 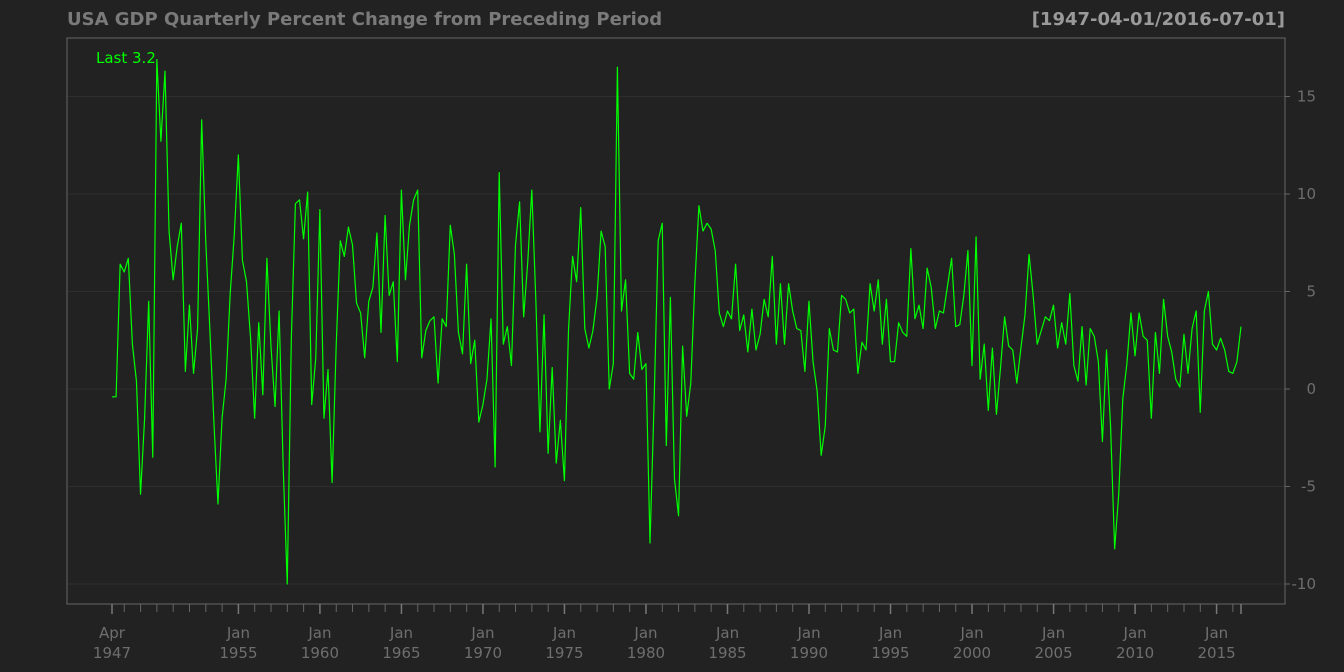 What do you see at coordinates (1053, 653) in the screenshot?
I see `x-tick-label-year: 2005` at bounding box center [1053, 653].